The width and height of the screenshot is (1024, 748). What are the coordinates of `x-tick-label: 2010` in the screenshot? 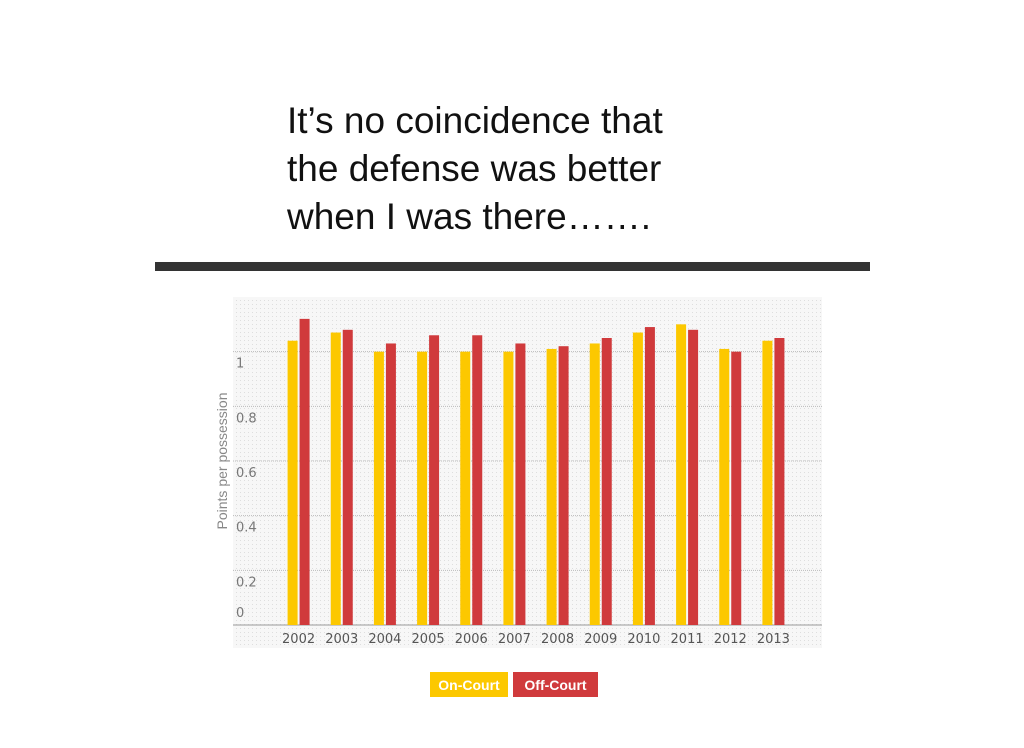 It's located at (643, 639).